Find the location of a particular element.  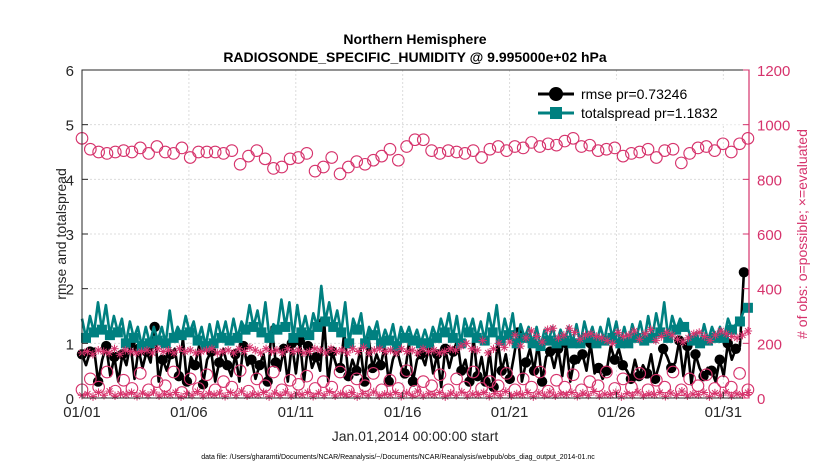

x-axis: 01/01 01/06 01/11 01/16 01/21 01/26 01/31 is located at coordinates (402, 406).